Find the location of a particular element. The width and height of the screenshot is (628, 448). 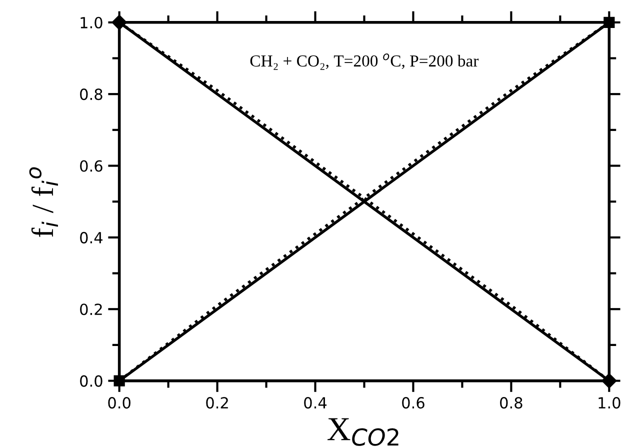

y-tick-label: 0.4 is located at coordinates (91, 238).